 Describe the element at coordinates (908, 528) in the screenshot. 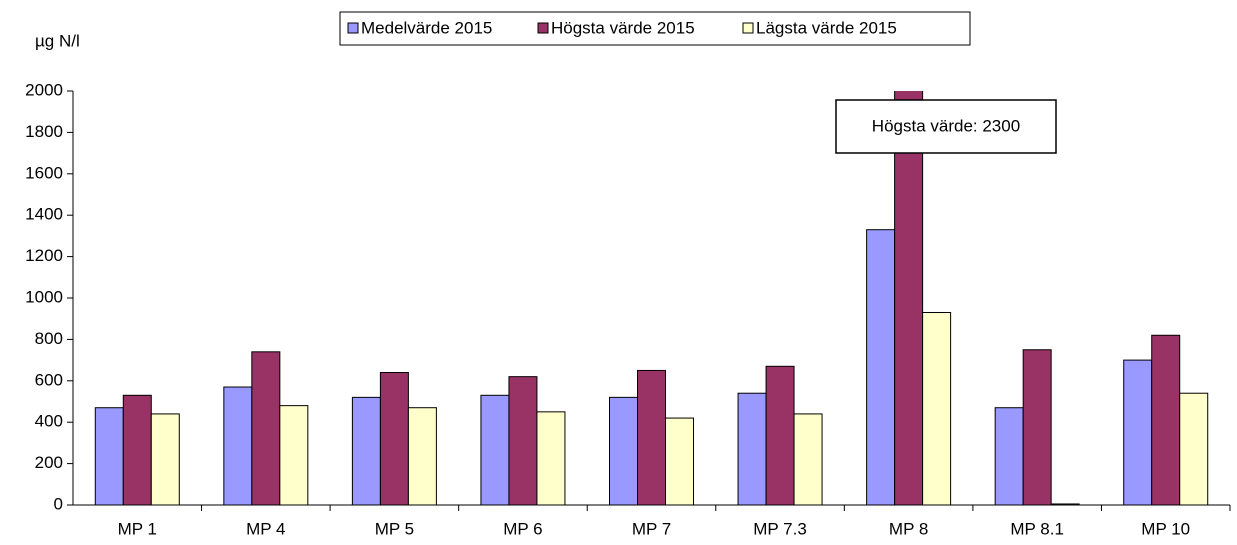

I see `x-tick-label: MP 8` at that location.